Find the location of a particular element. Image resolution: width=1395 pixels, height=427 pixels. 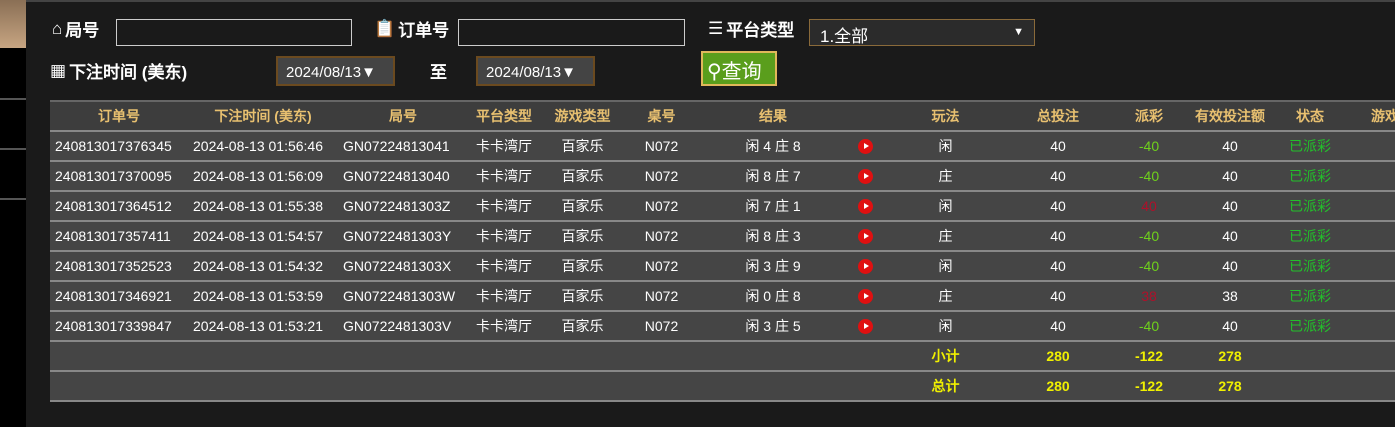

bet-time-cell: 2024-08-13 01:53:59 is located at coordinates (263, 296).